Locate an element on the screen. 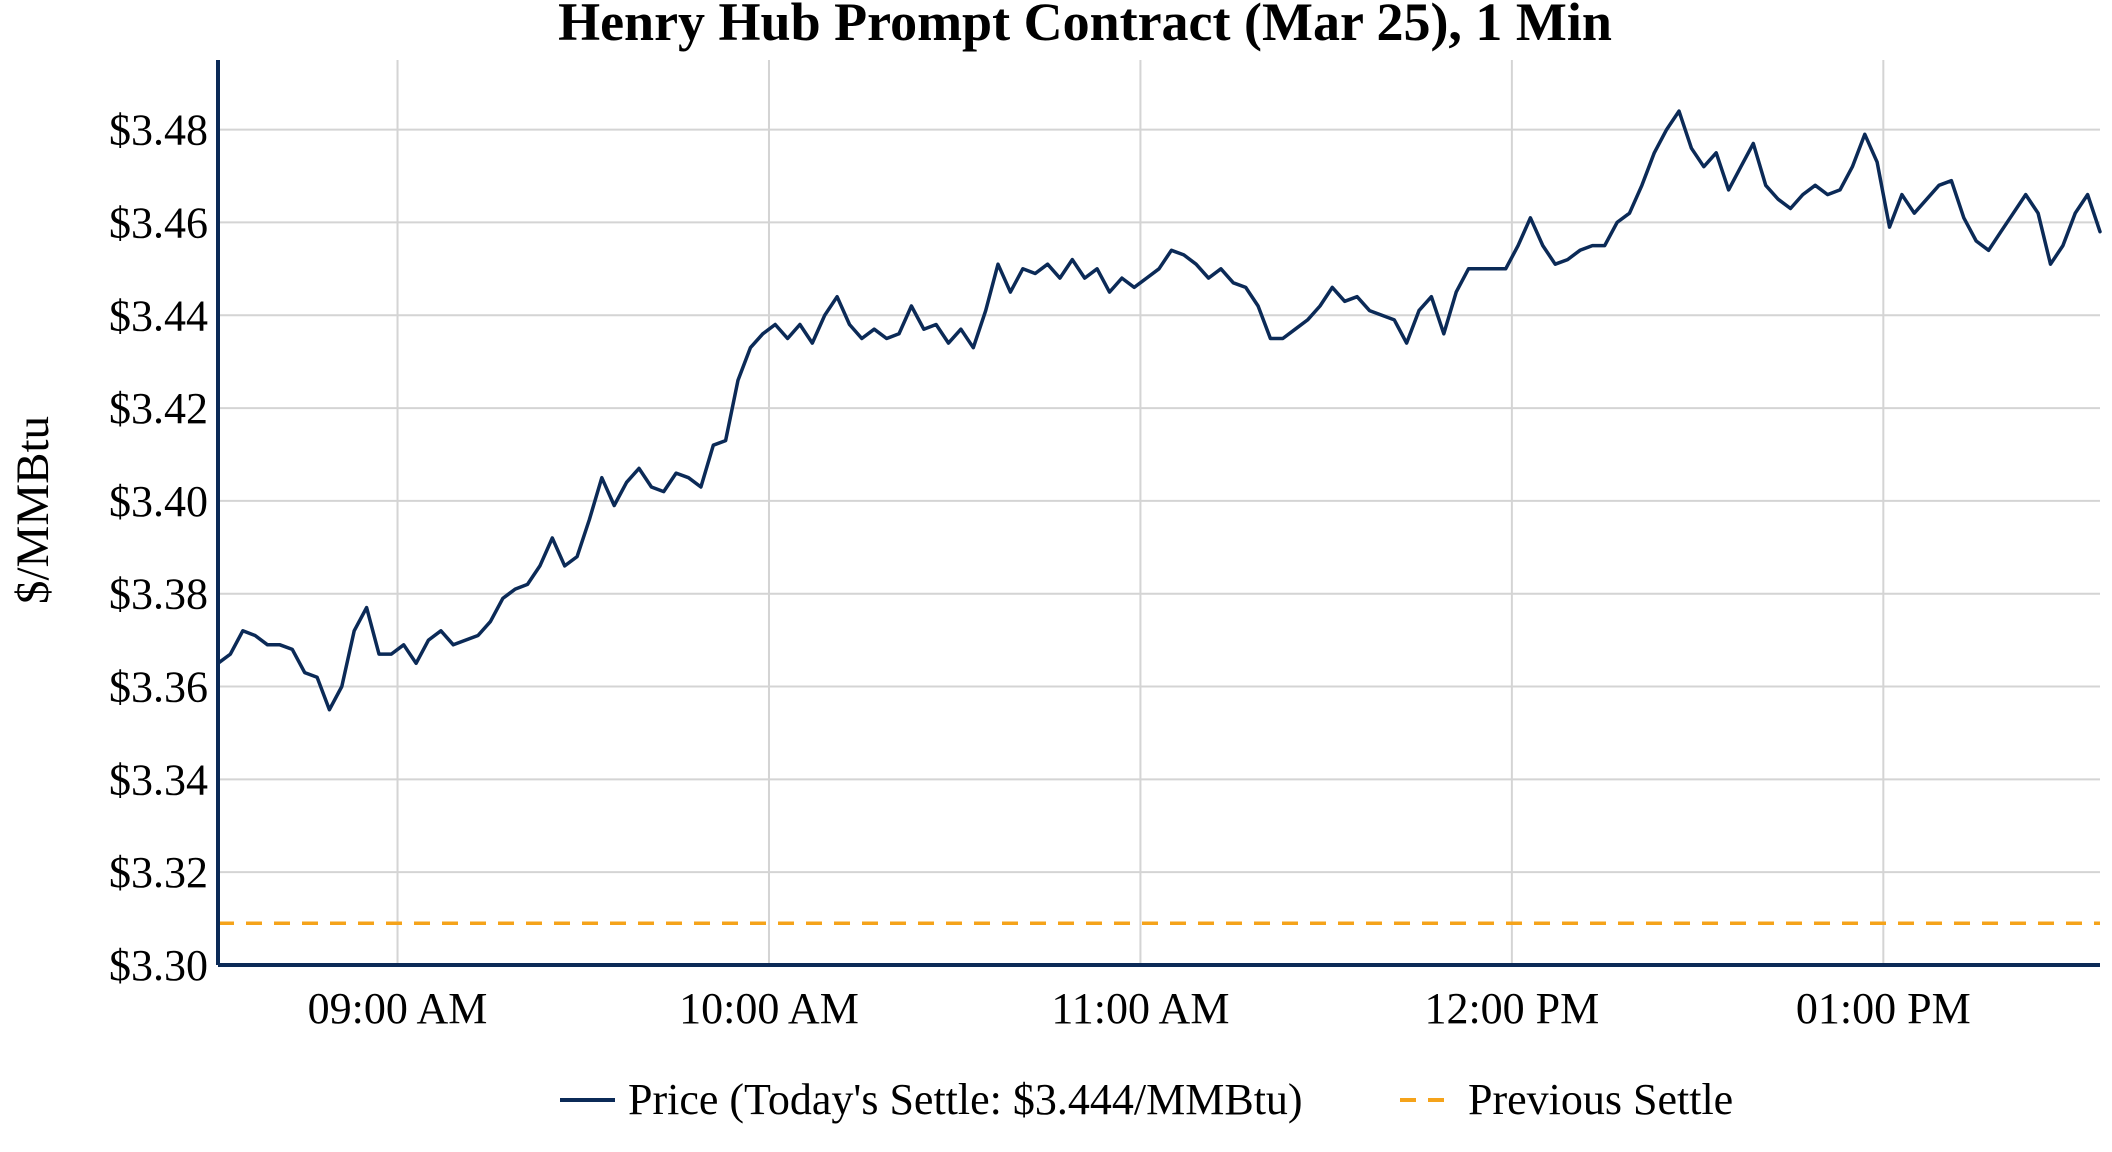  legend-label-previous-settle: Previous Settle is located at coordinates (1600, 1099).